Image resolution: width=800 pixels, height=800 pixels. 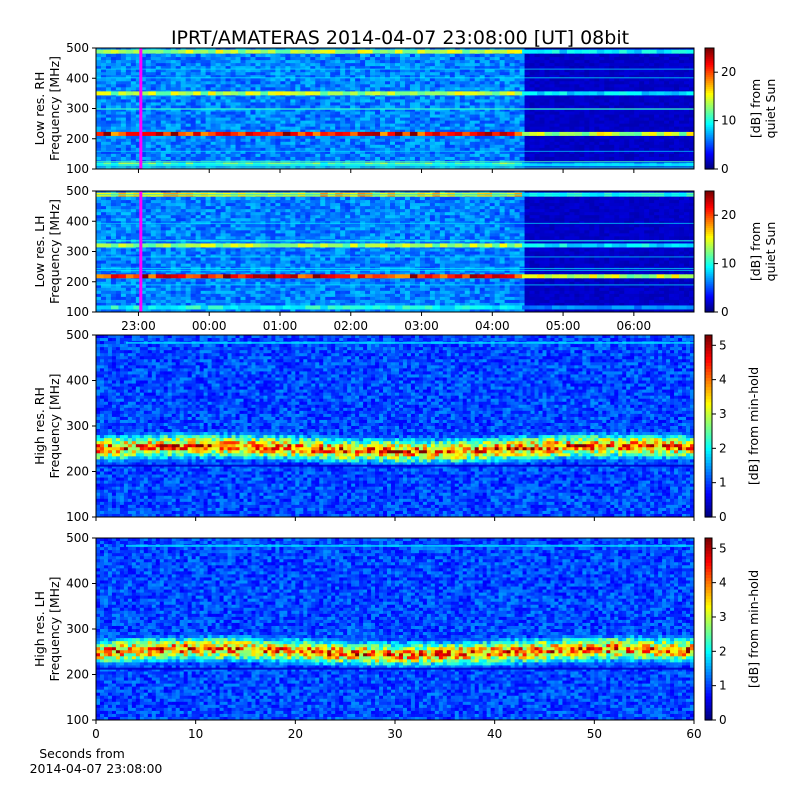 I want to click on x-tick-label: 05:00, so click(x=563, y=326).